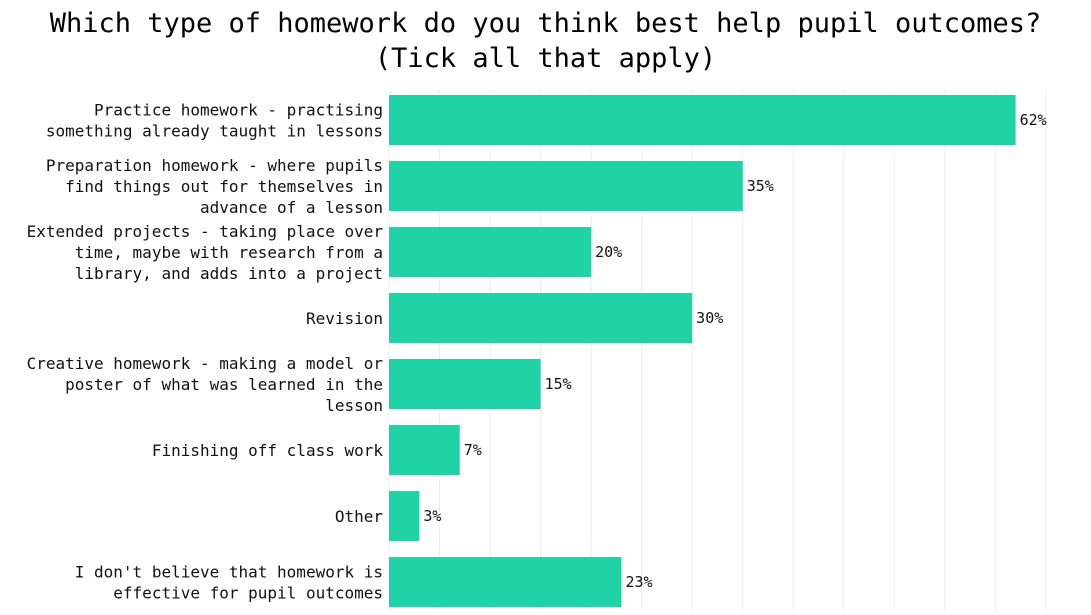  I want to click on category-label-3: Revision, so click(344, 318).